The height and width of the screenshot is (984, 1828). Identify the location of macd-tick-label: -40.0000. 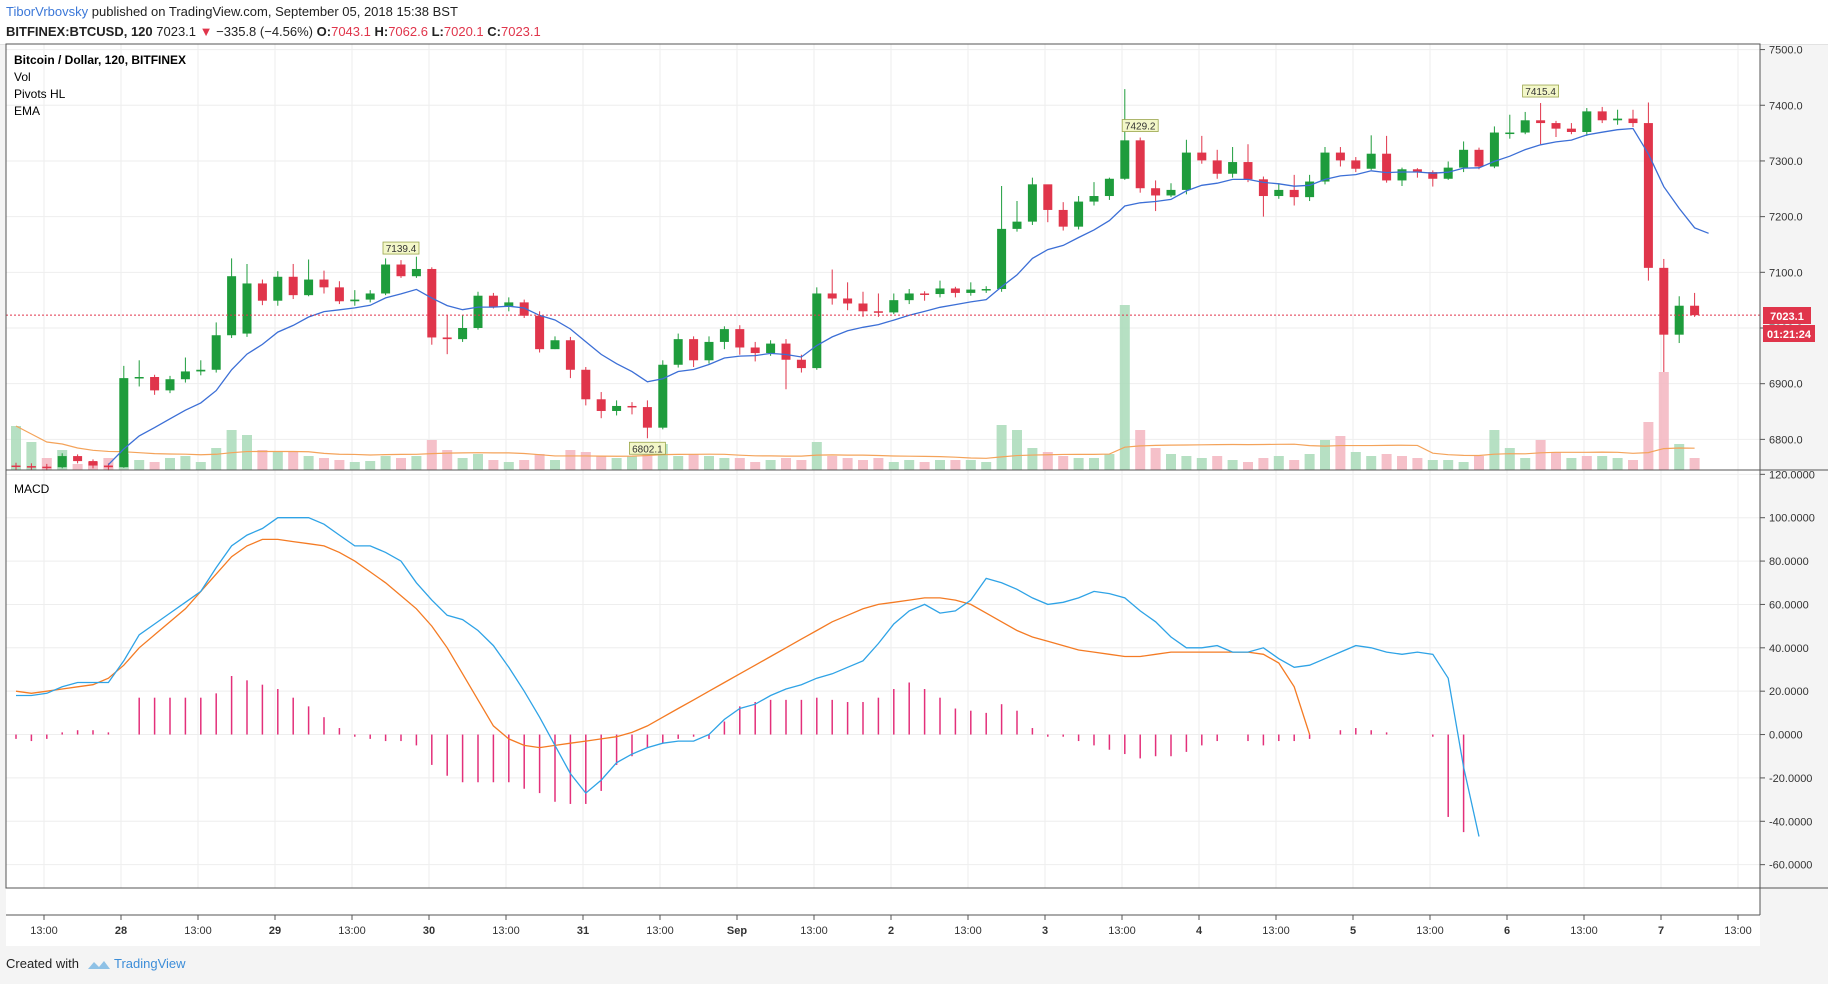
(1790, 822).